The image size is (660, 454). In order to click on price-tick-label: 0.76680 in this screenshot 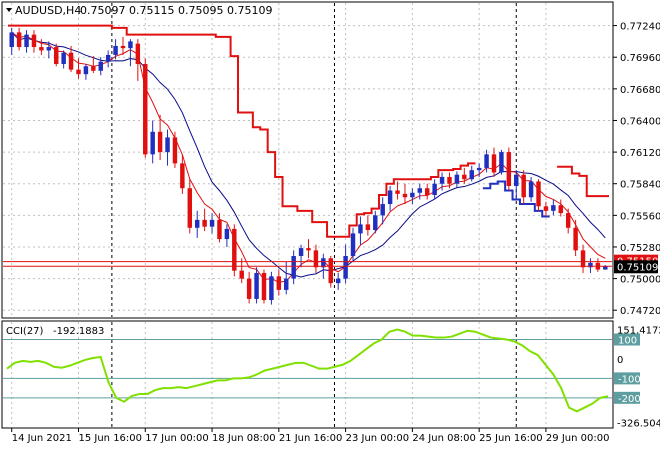, I will do `click(640, 90)`.